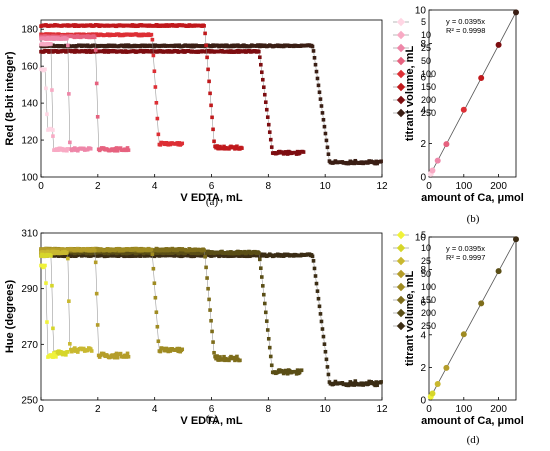 The height and width of the screenshot is (451, 550). Describe the element at coordinates (29, 104) in the screenshot. I see `y-tick-label: 140` at that location.